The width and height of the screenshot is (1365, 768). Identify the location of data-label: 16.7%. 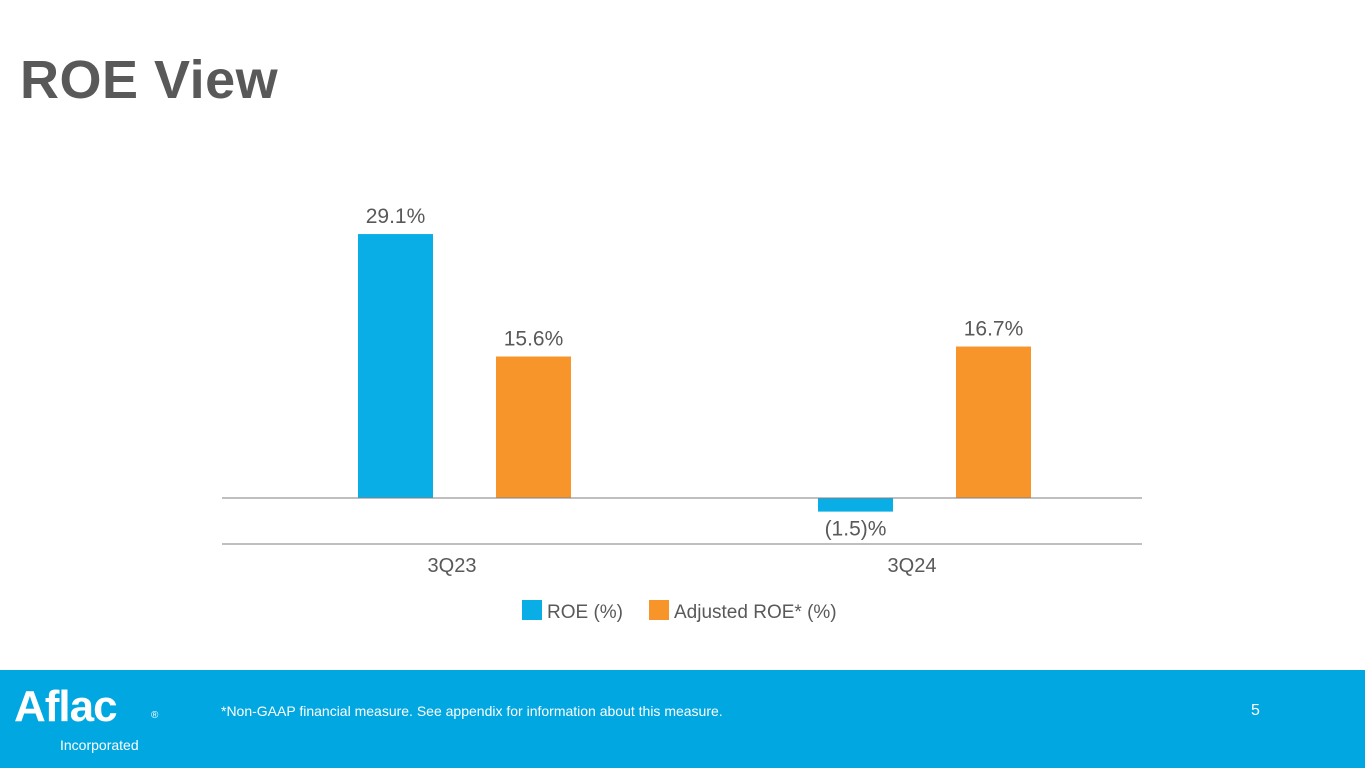
(994, 329).